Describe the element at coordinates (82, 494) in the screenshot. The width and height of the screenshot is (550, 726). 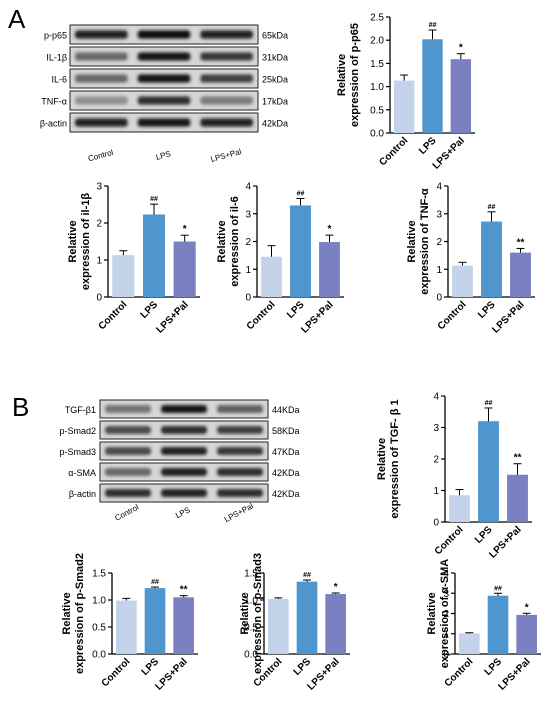
I see `blot-label-b-4: β-actin` at that location.